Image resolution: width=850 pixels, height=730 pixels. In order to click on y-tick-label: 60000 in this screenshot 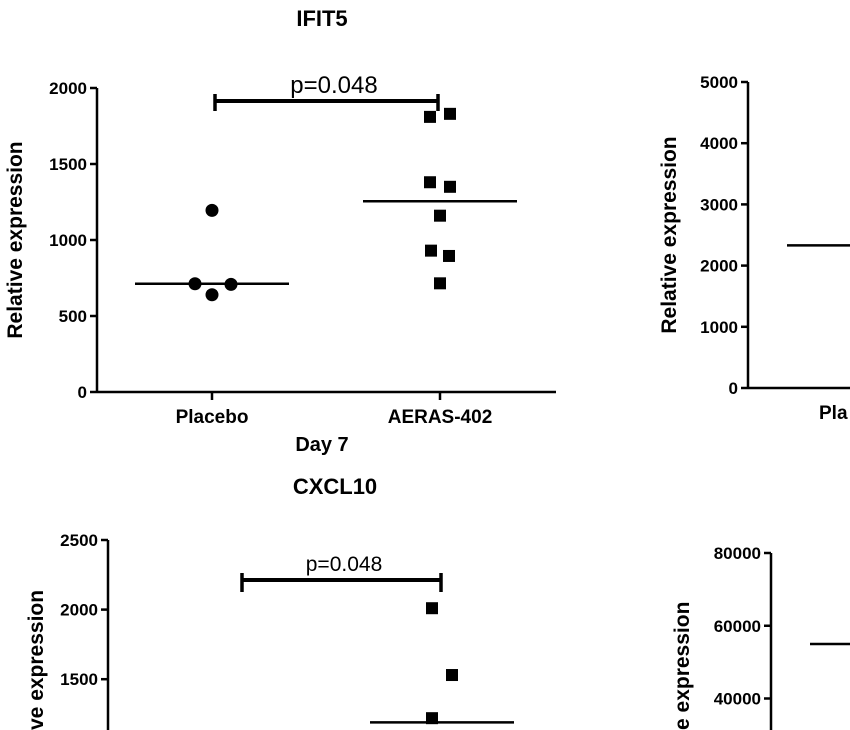, I will do `click(737, 626)`.